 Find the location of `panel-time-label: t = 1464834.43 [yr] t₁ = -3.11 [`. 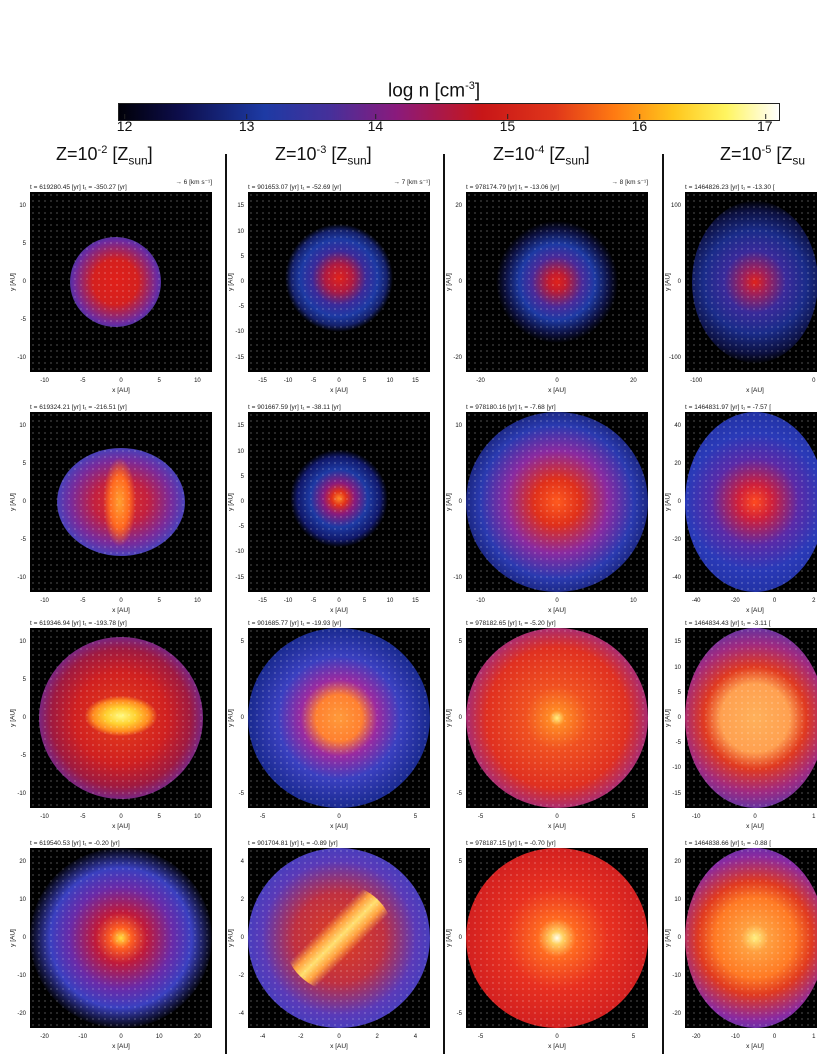

panel-time-label: t = 1464834.43 [yr] t₁ = -3.11 [ is located at coordinates (728, 623).